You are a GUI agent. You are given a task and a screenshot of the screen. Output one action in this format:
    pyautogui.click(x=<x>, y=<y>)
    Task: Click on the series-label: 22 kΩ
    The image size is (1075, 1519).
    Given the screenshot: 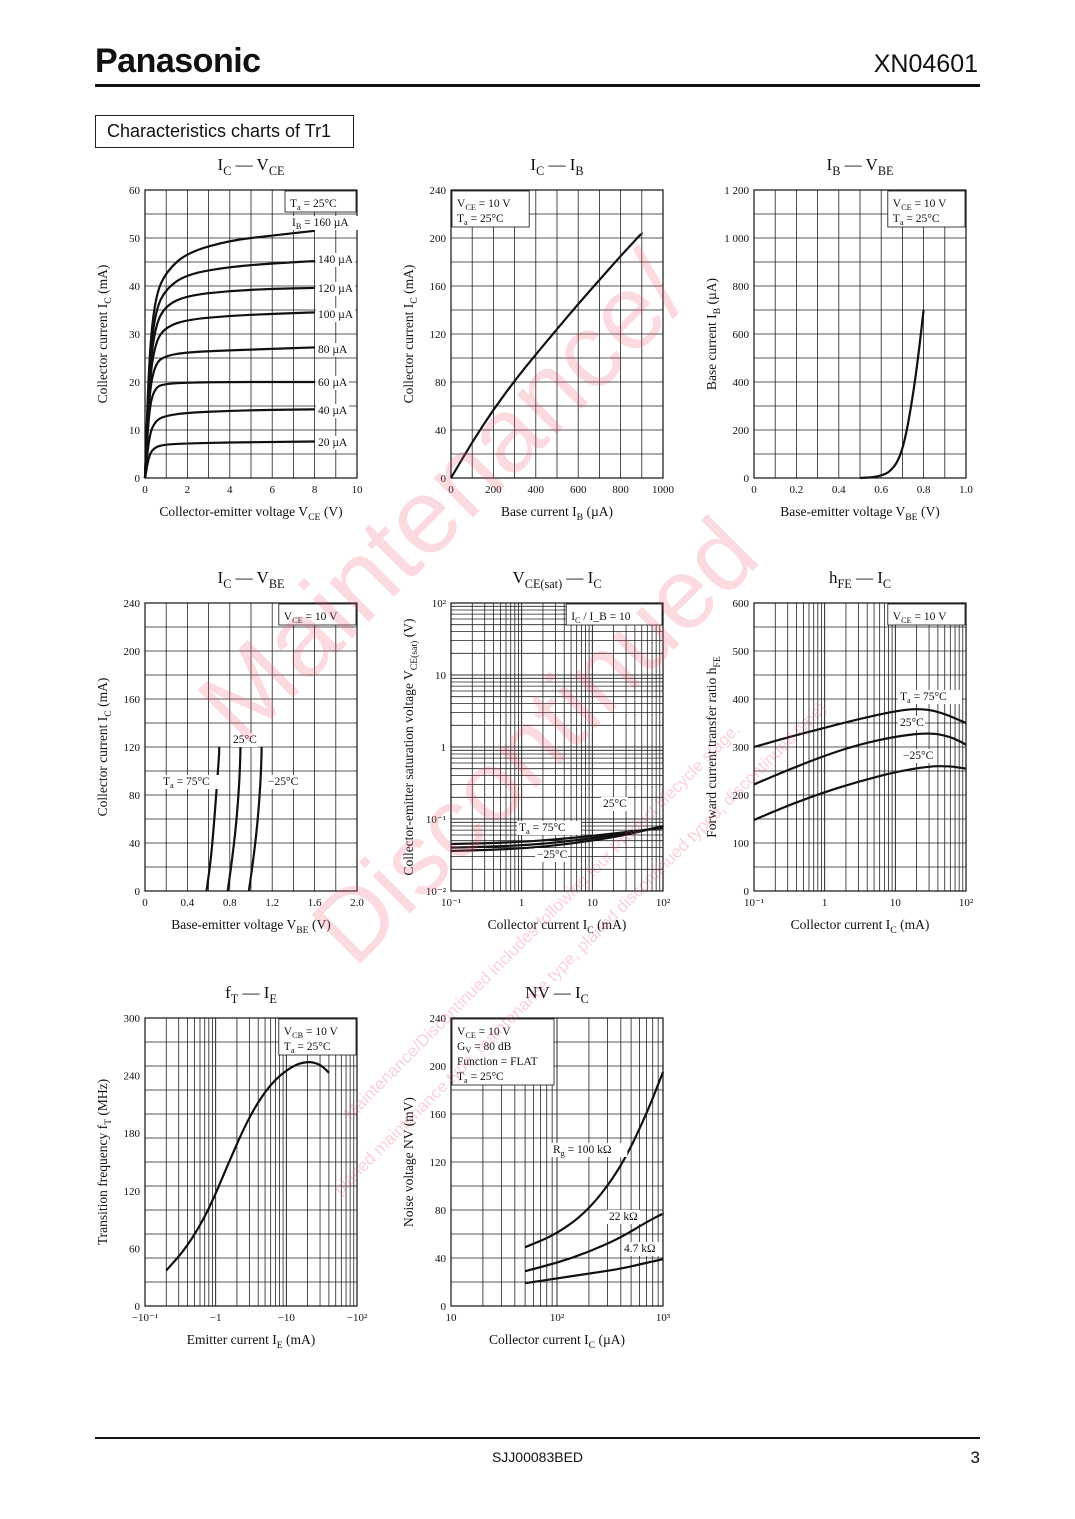 What is the action you would take?
    pyautogui.click(x=623, y=1217)
    